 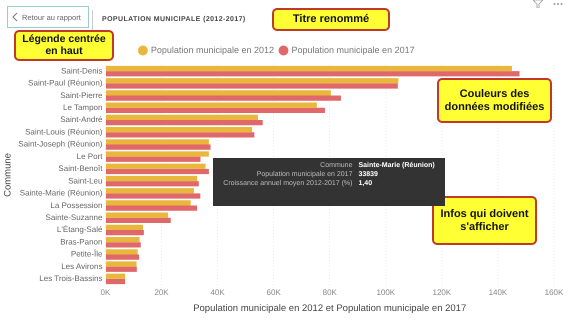 What do you see at coordinates (442, 293) in the screenshot?
I see `x-tick-label: 120K` at bounding box center [442, 293].